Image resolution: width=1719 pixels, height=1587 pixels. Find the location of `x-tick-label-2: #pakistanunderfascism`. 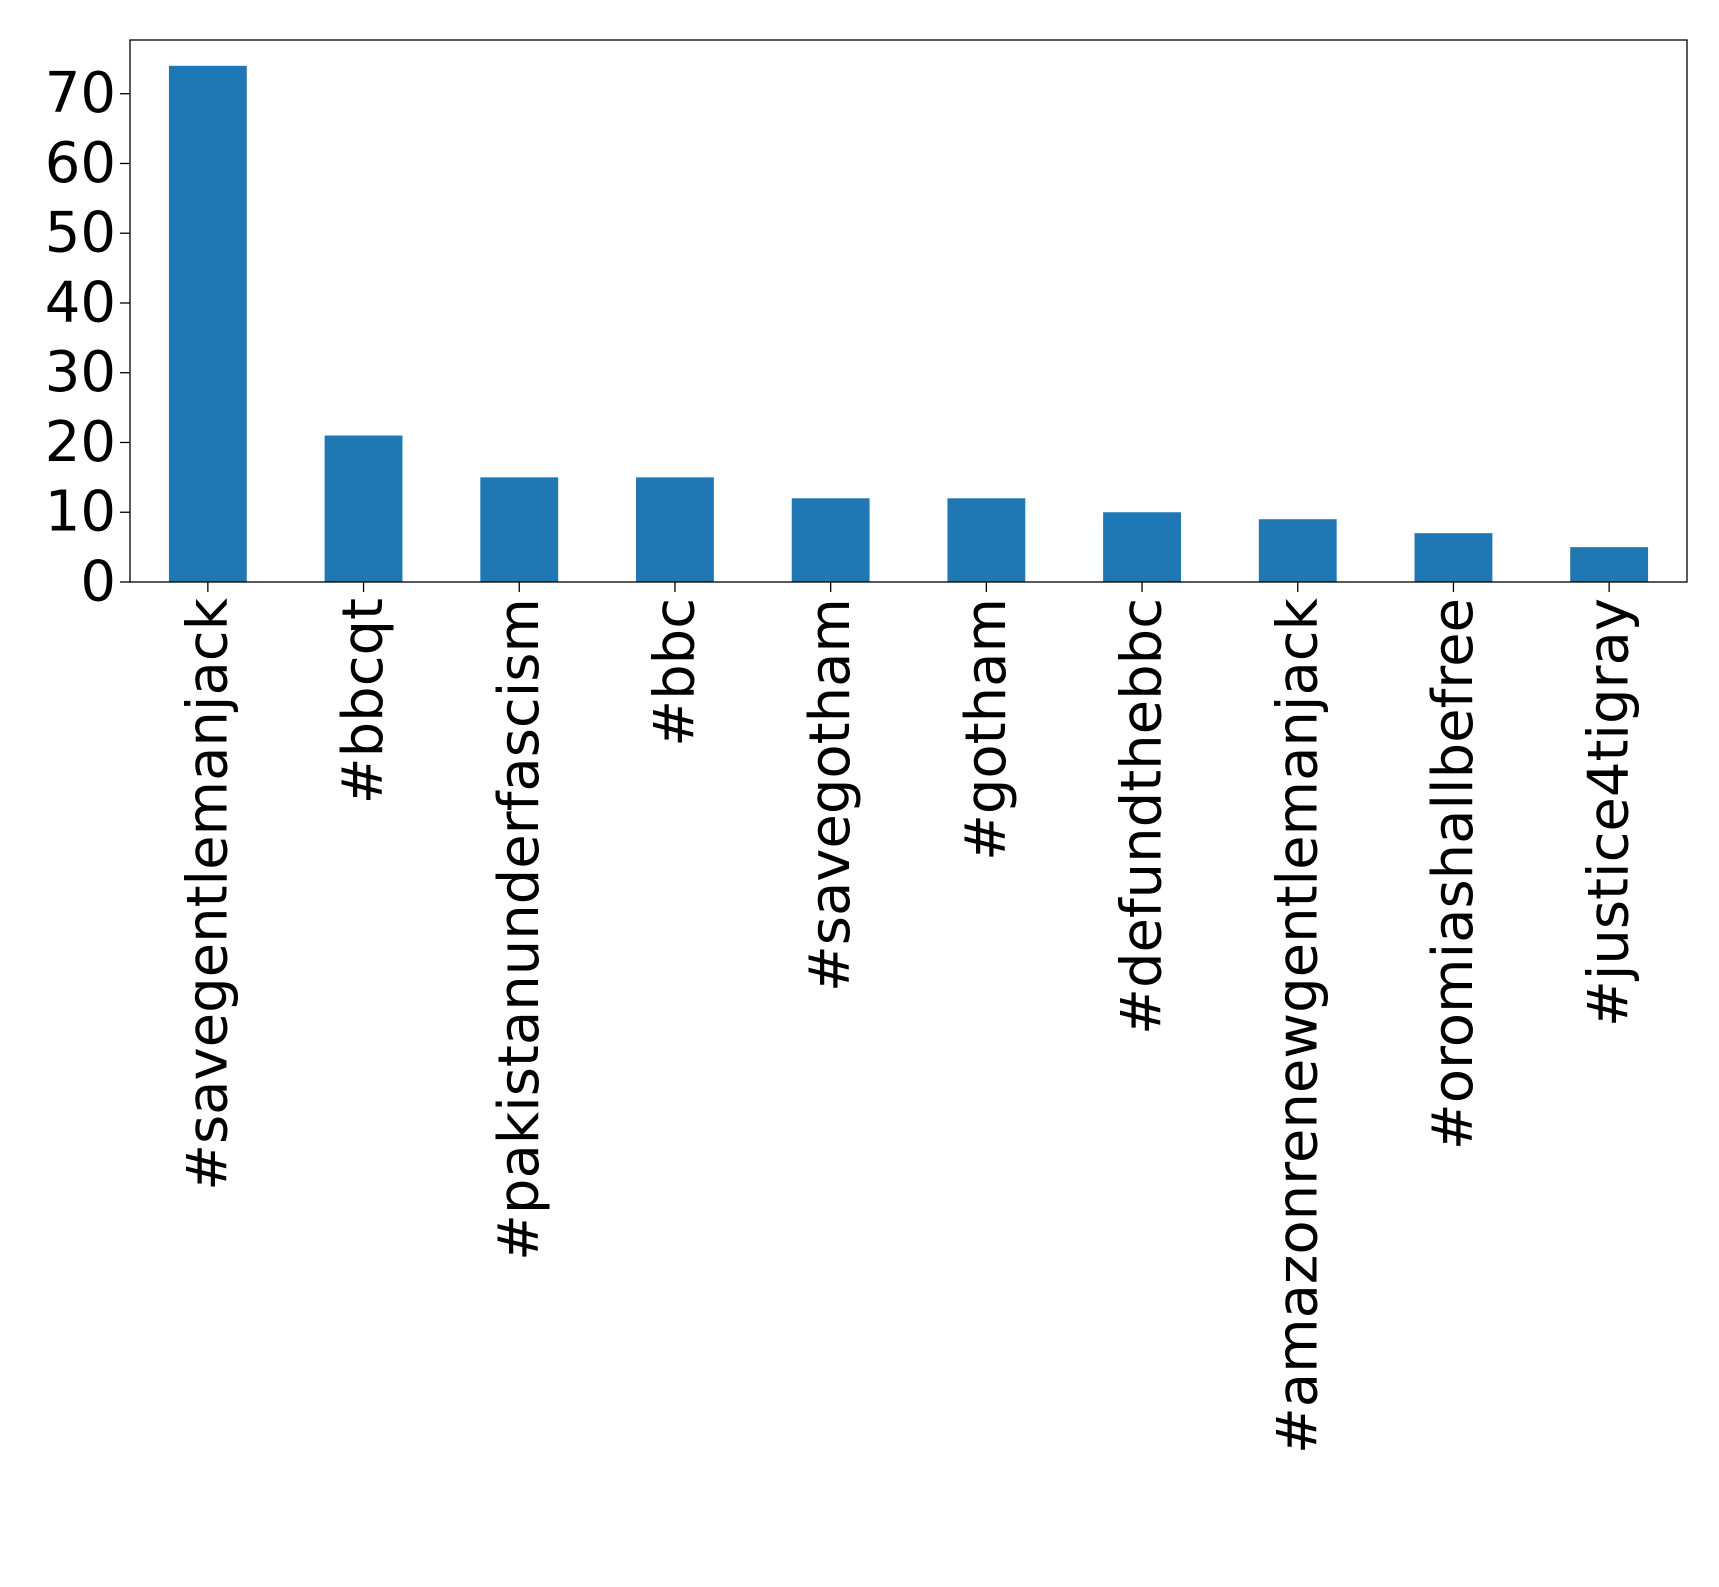

x-tick-label-2: #pakistanunderfascism is located at coordinates (519, 929).